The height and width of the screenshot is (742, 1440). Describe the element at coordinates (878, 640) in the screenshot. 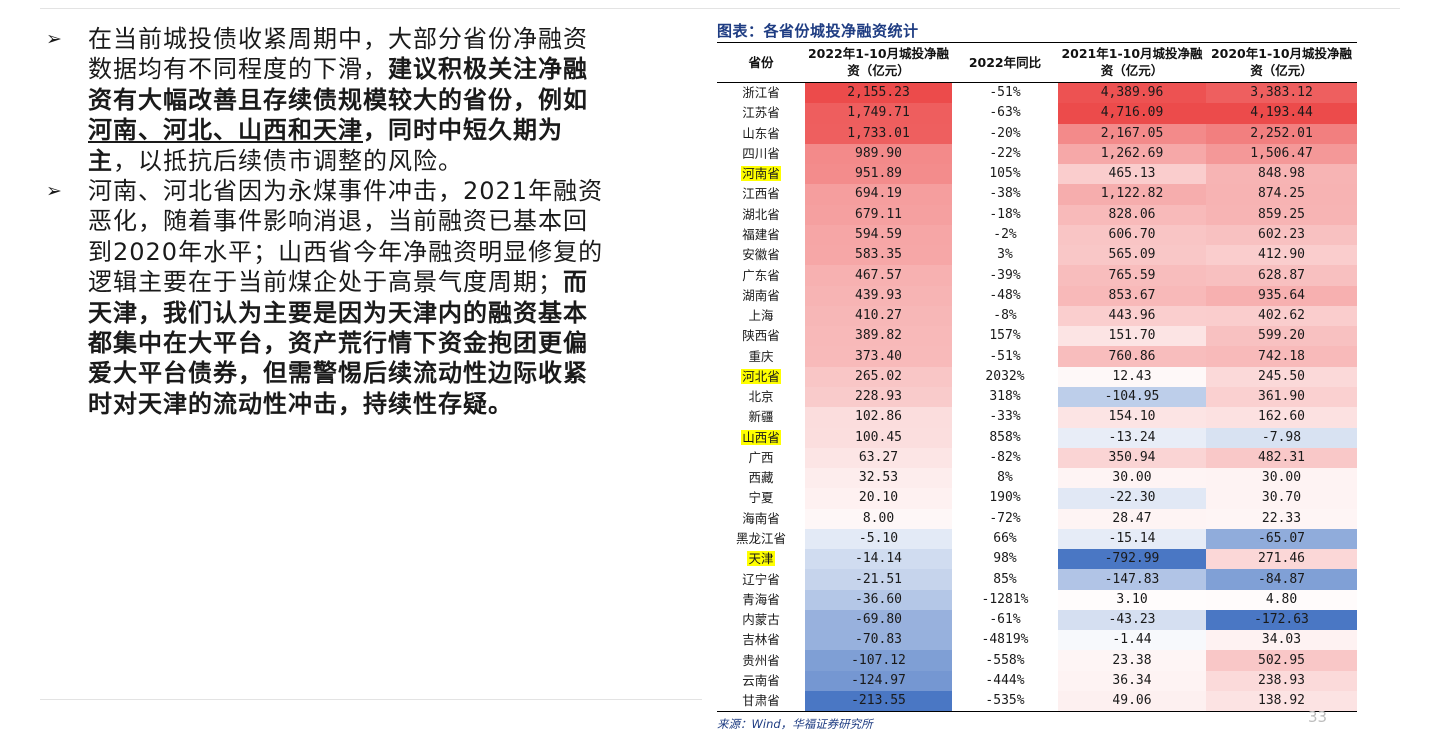

I see `net-financing-2022-cell: -70.83` at that location.